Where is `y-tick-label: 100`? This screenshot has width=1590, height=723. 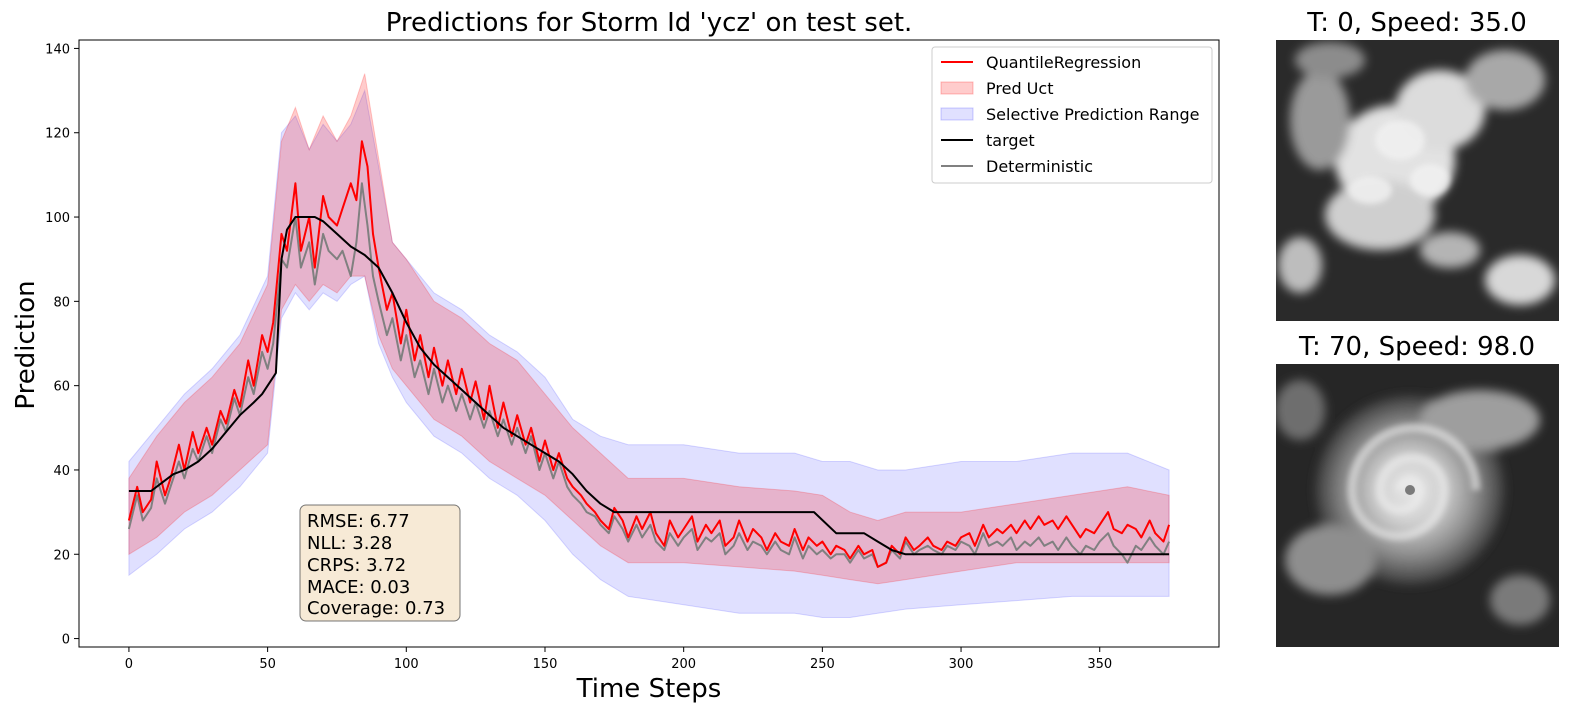
y-tick-label: 100 is located at coordinates (57, 218).